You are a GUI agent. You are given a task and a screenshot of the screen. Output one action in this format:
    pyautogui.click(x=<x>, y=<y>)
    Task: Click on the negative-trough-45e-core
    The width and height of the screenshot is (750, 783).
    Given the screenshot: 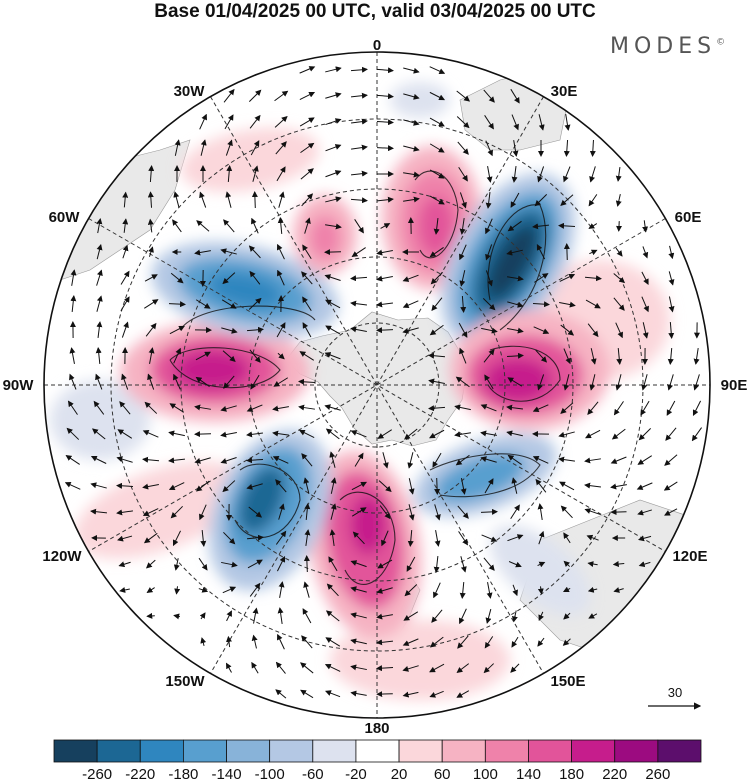 What is the action you would take?
    pyautogui.click(x=512, y=262)
    